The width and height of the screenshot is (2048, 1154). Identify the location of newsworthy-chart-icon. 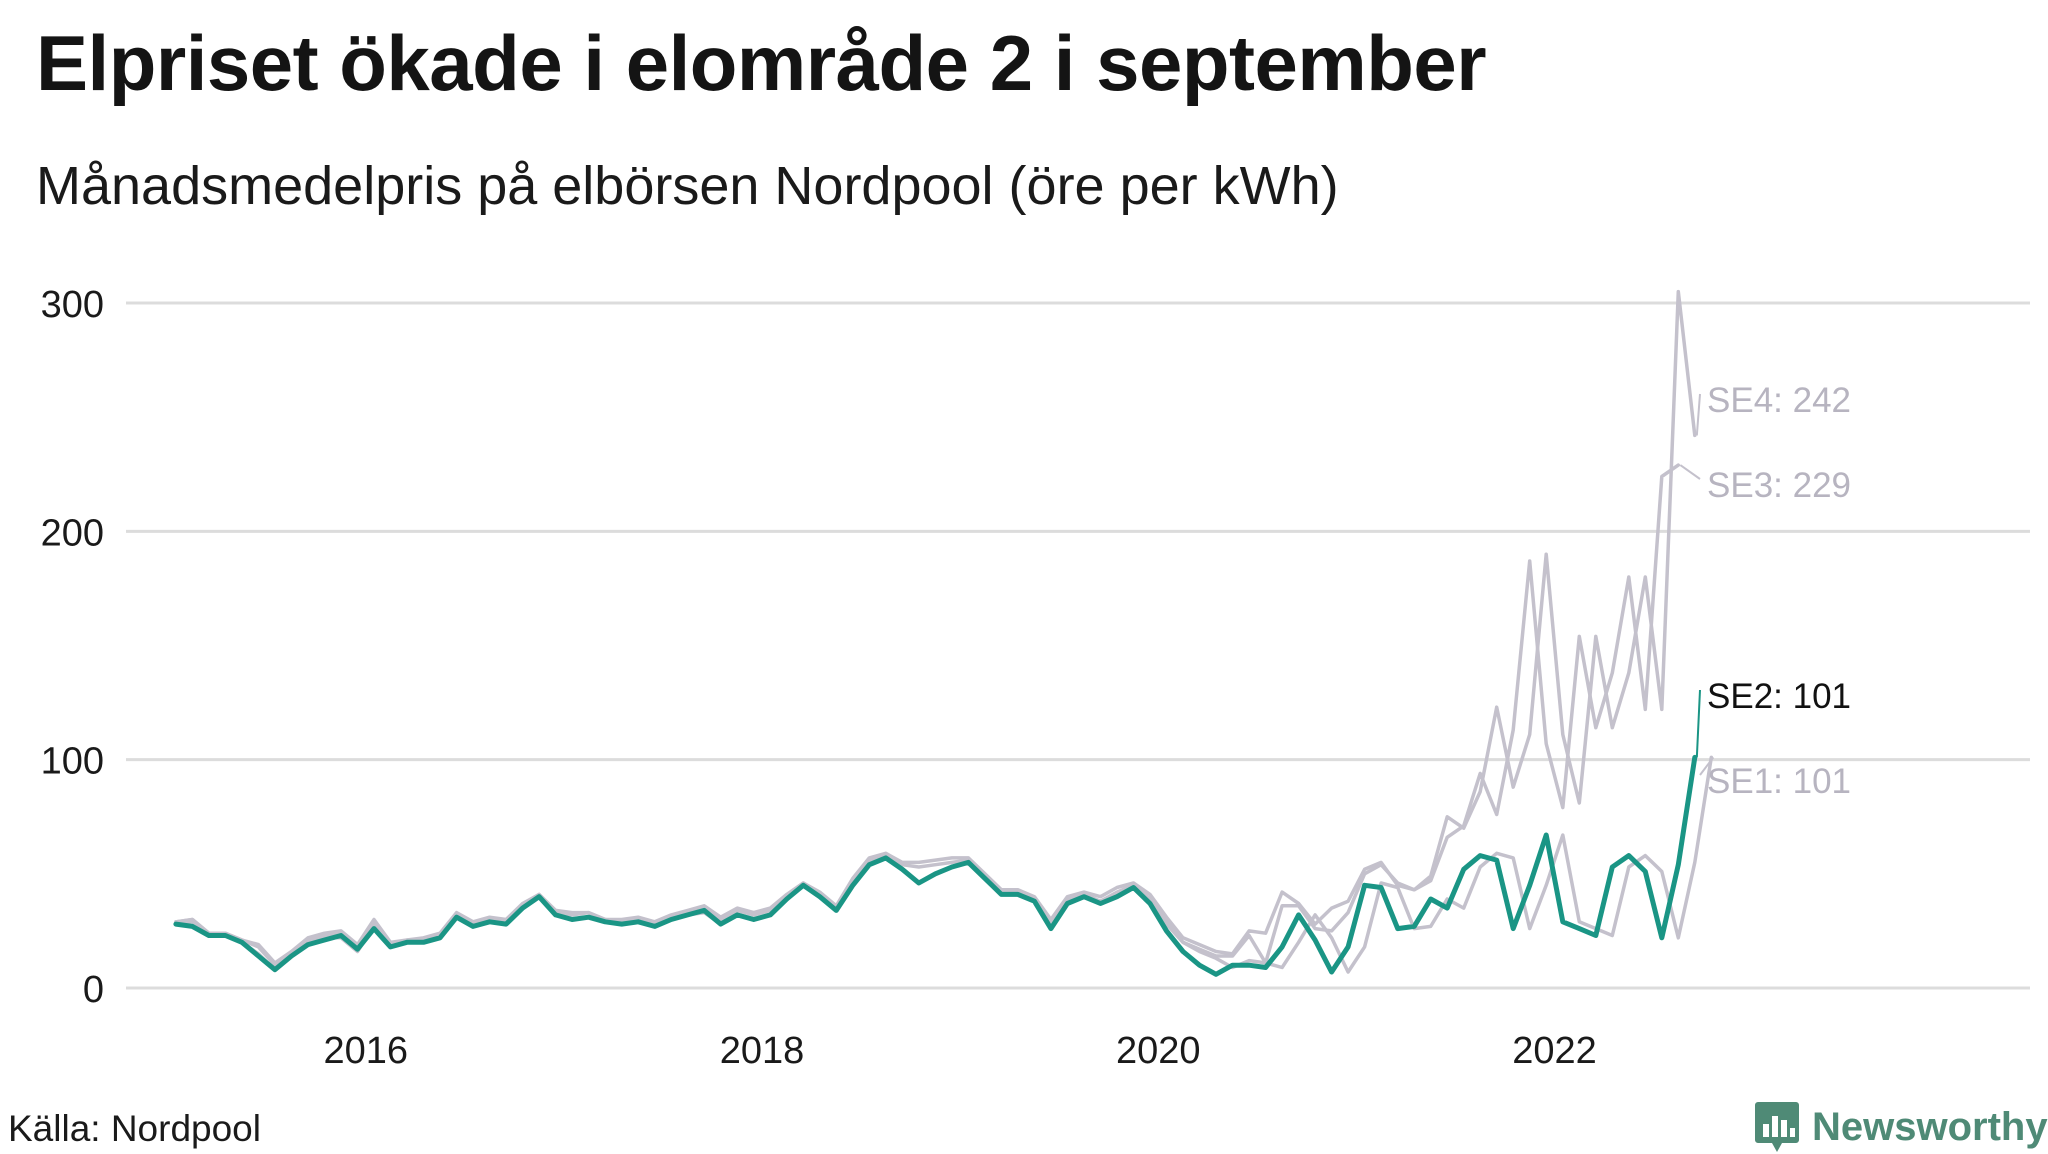
(1777, 1127).